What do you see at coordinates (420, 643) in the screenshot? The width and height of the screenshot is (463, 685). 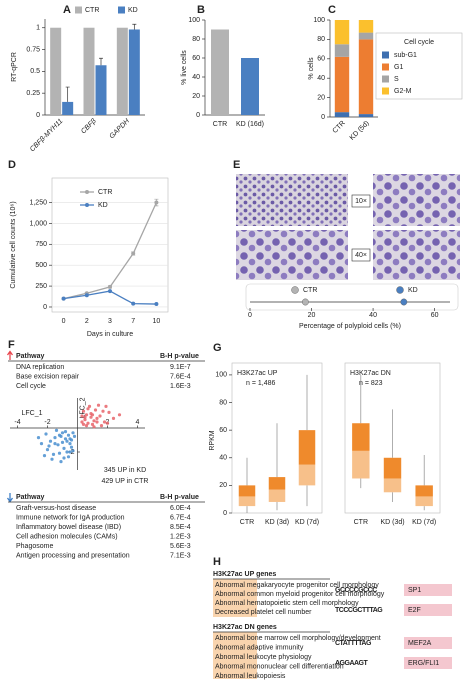 I see `motif-label: MEF2A` at bounding box center [420, 643].